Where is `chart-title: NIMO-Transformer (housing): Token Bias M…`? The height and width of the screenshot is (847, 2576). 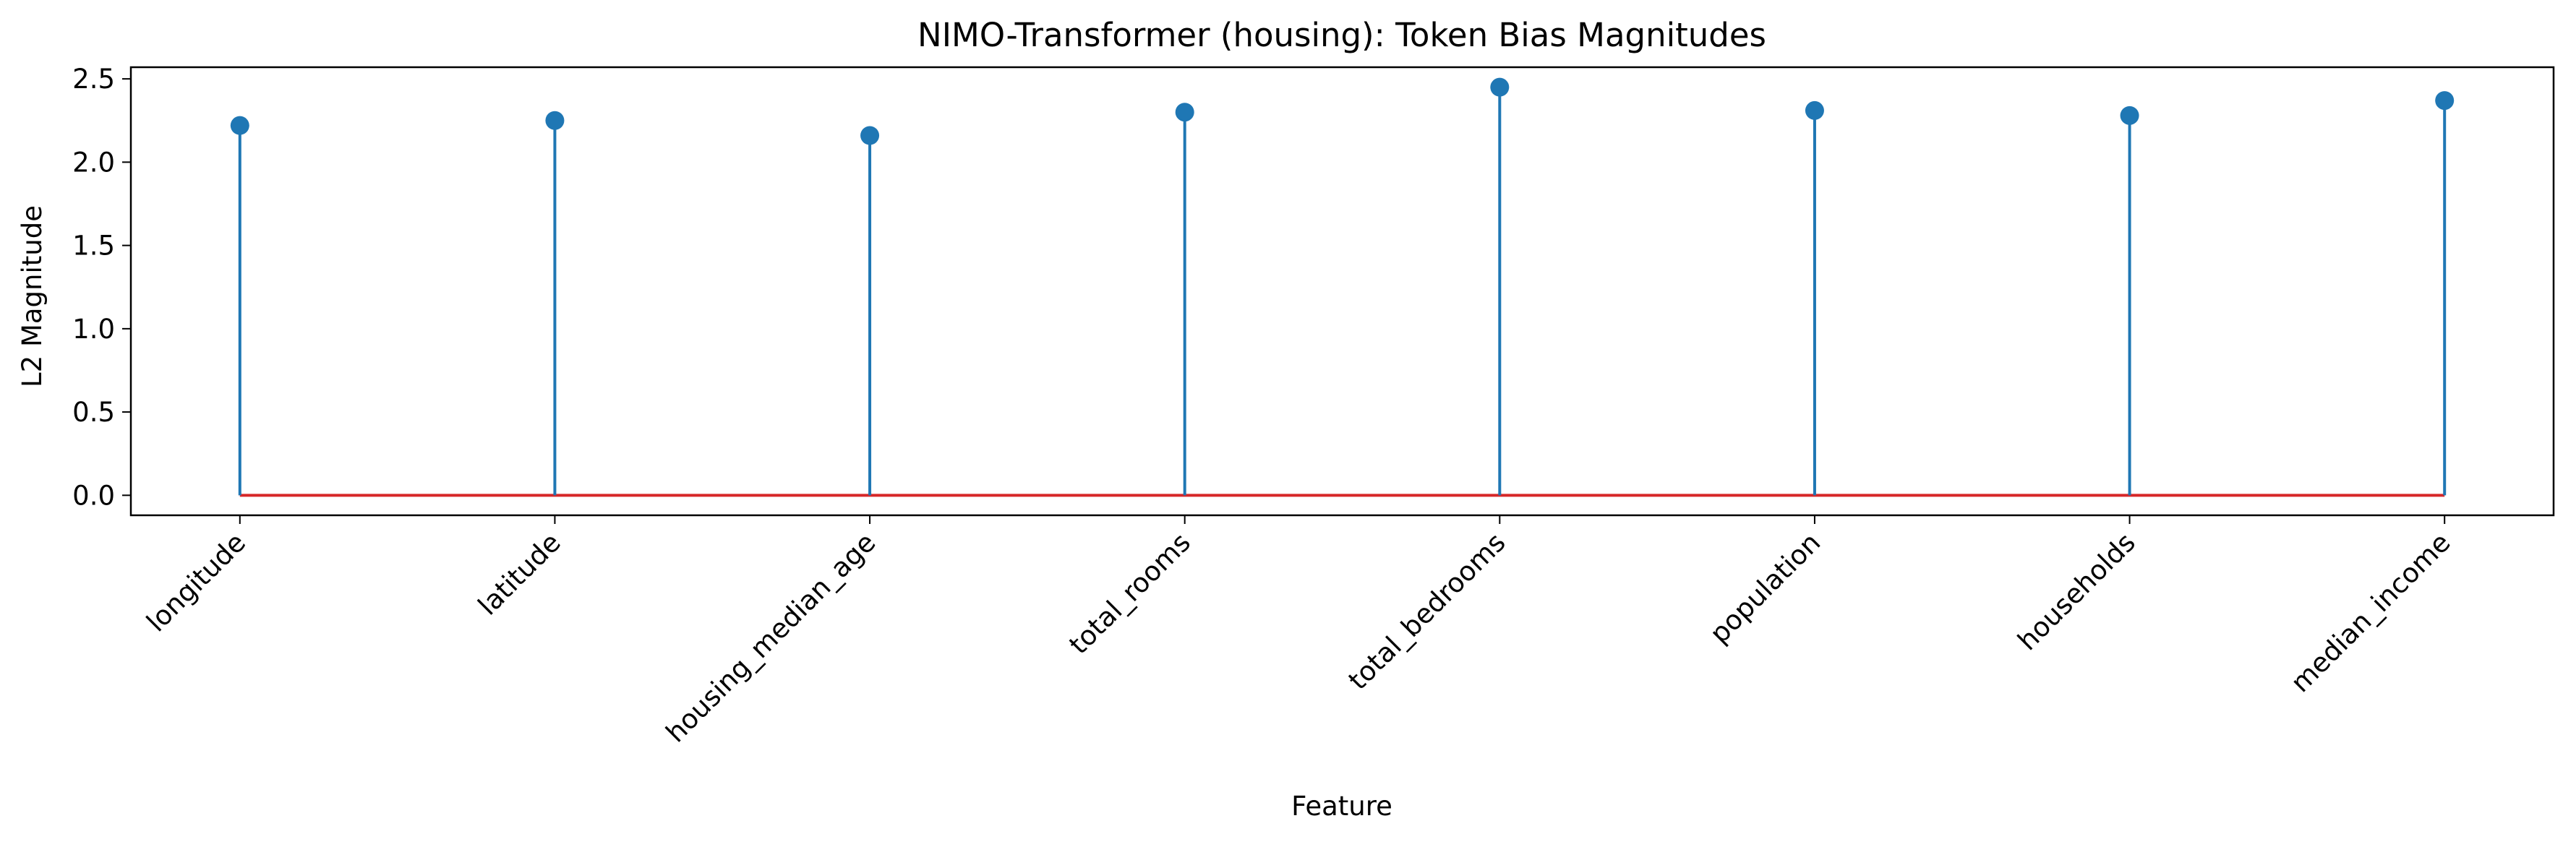
chart-title: NIMO-Transformer (housing): Token Bias M… is located at coordinates (1341, 35).